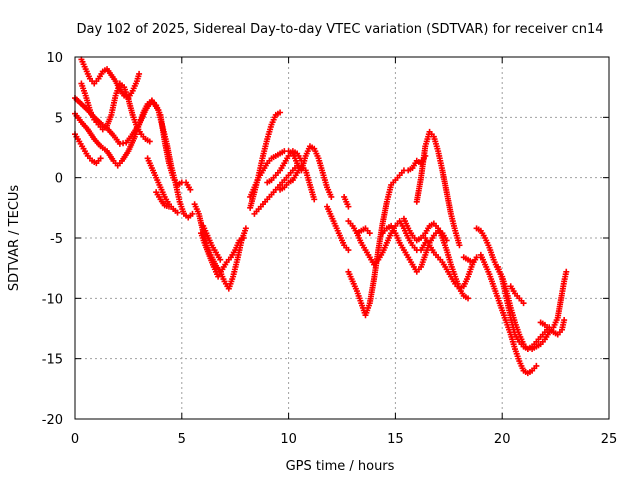 Image resolution: width=640 pixels, height=480 pixels. What do you see at coordinates (52, 360) in the screenshot?
I see `y-tick-label: -15` at bounding box center [52, 360].